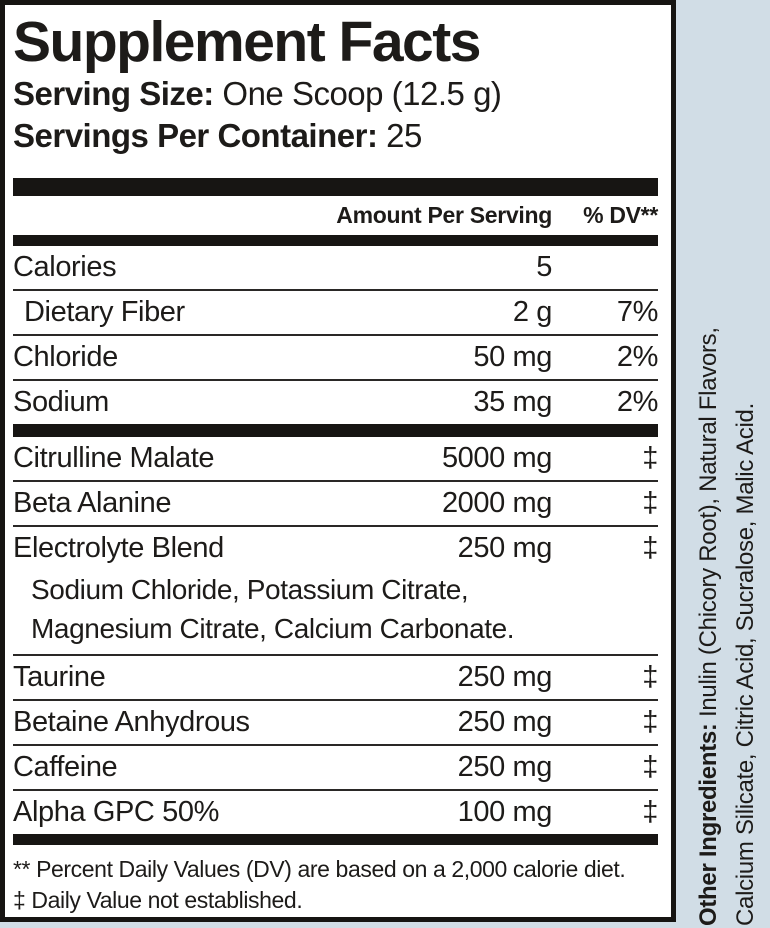 The width and height of the screenshot is (770, 928). What do you see at coordinates (92, 503) in the screenshot?
I see `row-name: Beta Alanine` at bounding box center [92, 503].